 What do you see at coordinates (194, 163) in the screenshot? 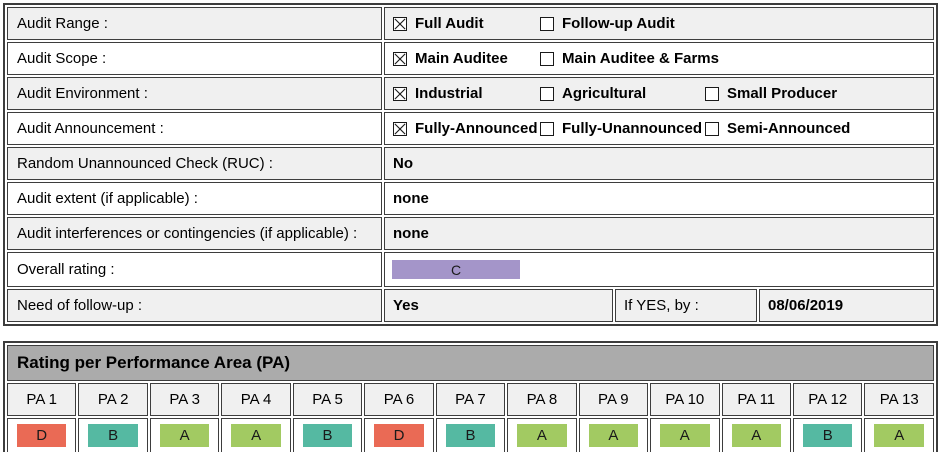
I see `field-label-ruc: Random Unannounced Check (RUC) :` at bounding box center [194, 163].